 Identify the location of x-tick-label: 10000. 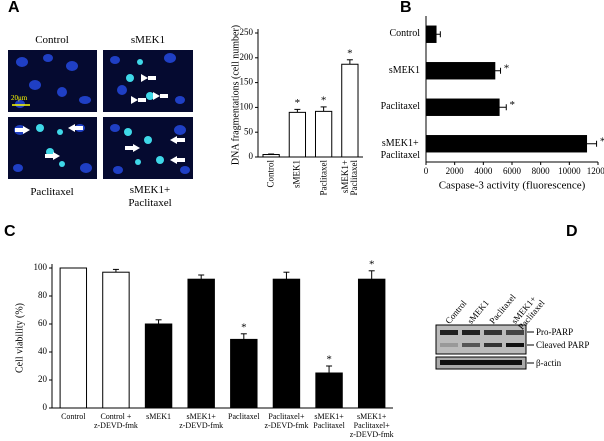
(569, 171).